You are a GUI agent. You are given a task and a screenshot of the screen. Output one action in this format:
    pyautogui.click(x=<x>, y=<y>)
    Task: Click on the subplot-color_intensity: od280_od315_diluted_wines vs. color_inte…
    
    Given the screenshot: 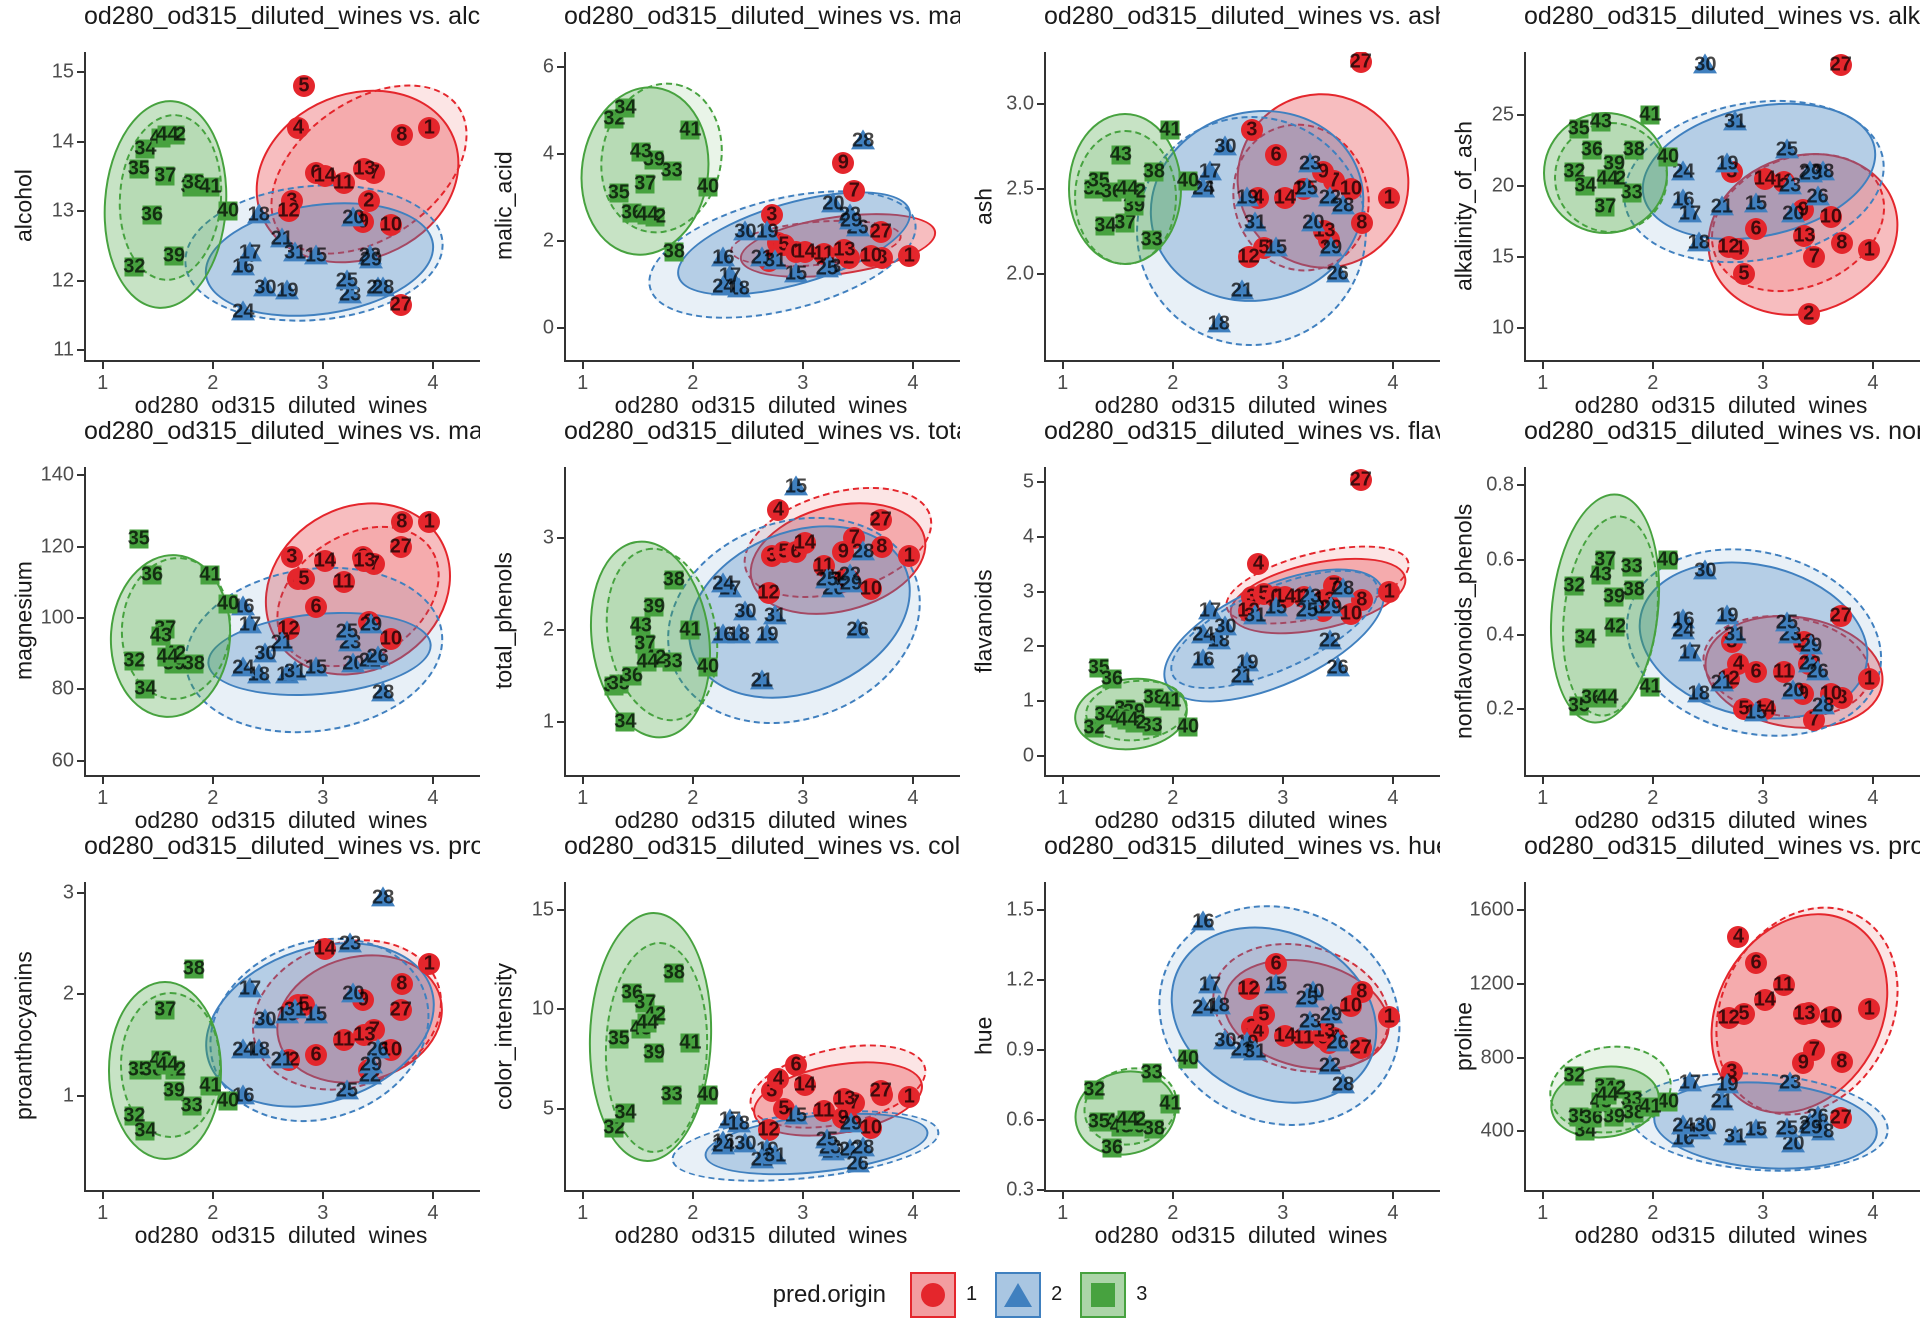 What is the action you would take?
    pyautogui.click(x=720, y=1037)
    